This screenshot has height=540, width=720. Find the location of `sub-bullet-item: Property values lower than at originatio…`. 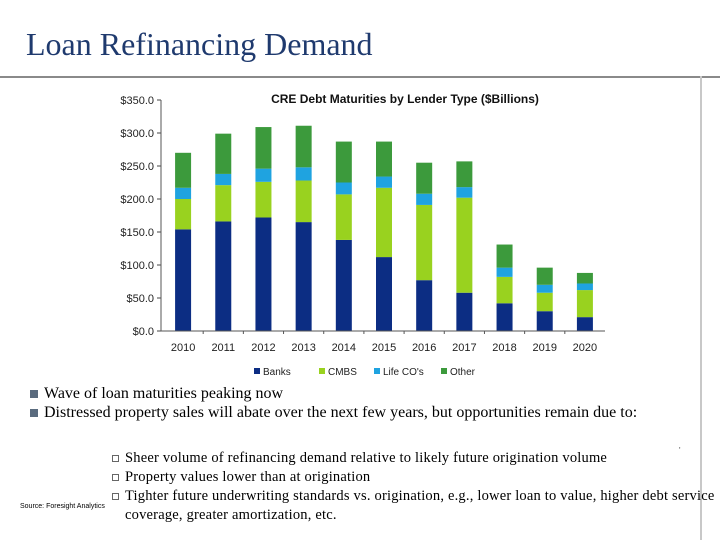

sub-bullet-item: Property values lower than at originatio… is located at coordinates (413, 477).